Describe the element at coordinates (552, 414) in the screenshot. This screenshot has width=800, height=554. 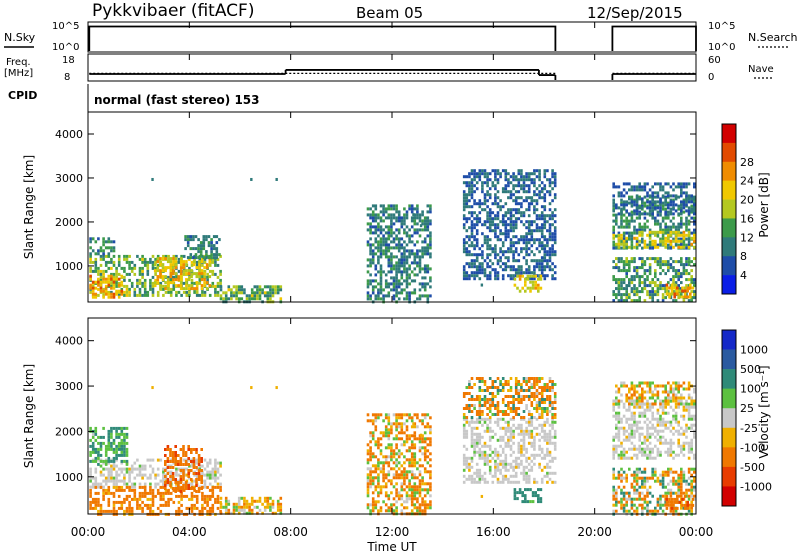
I see `velocity-cell-1981` at that location.